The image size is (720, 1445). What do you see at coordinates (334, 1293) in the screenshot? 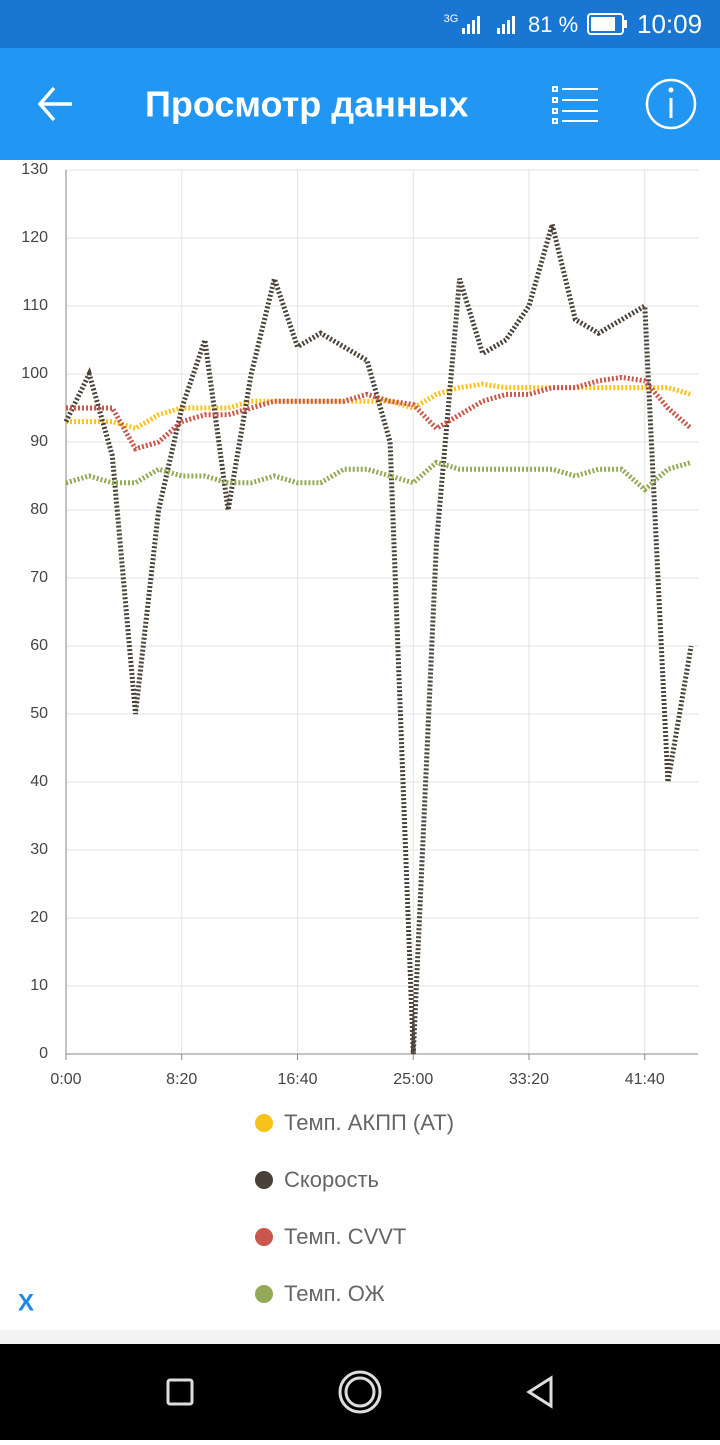
I see `legend-label: Темп. ОЖ` at bounding box center [334, 1293].